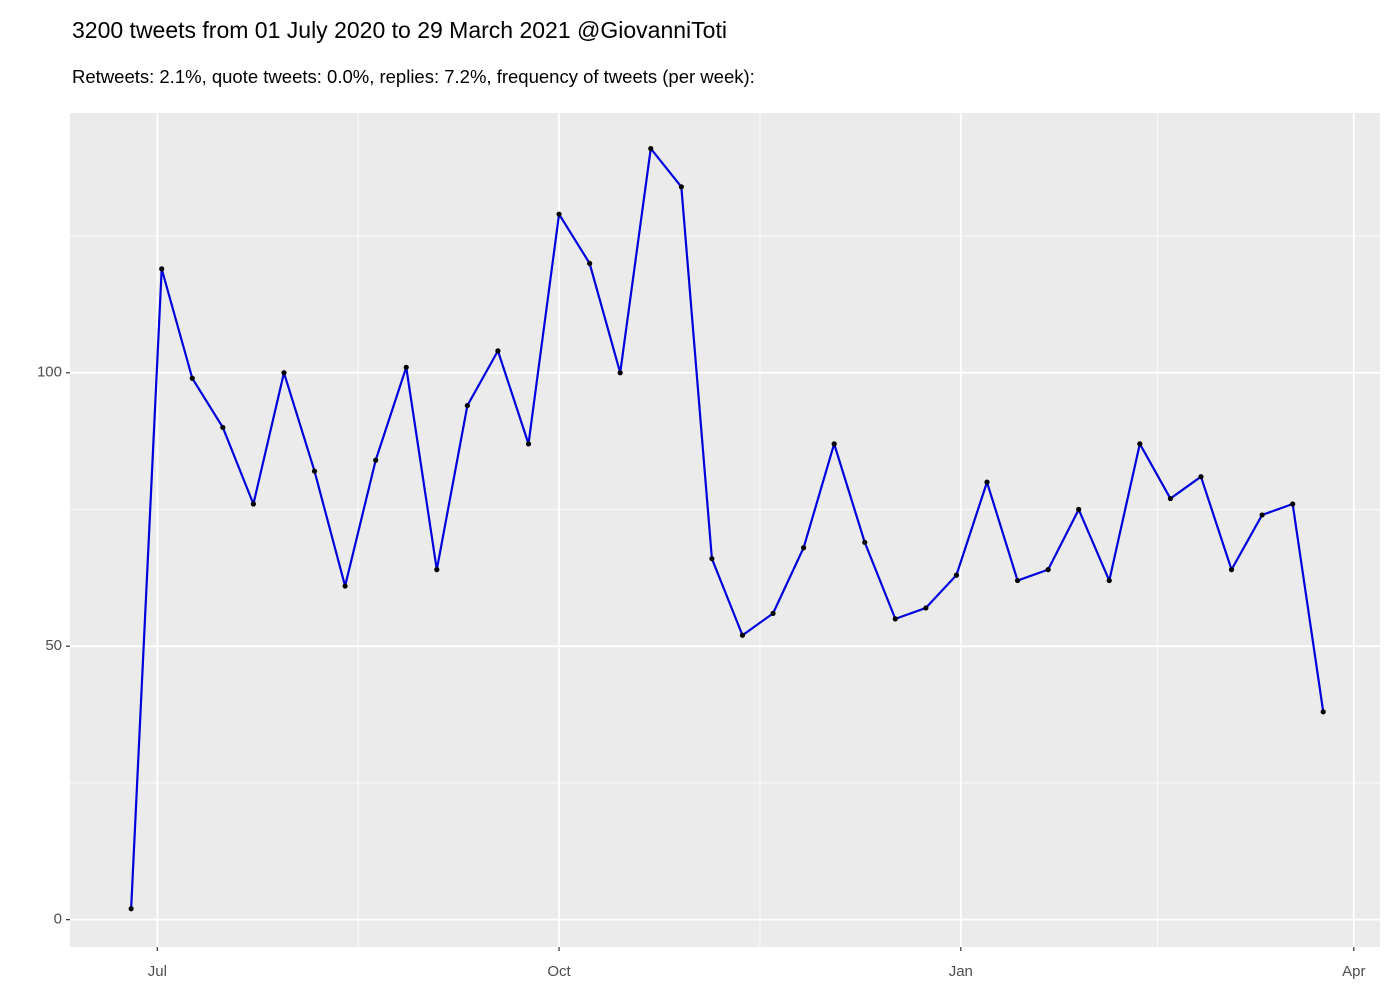  Describe the element at coordinates (58, 919) in the screenshot. I see `y-tick-label: 0` at that location.